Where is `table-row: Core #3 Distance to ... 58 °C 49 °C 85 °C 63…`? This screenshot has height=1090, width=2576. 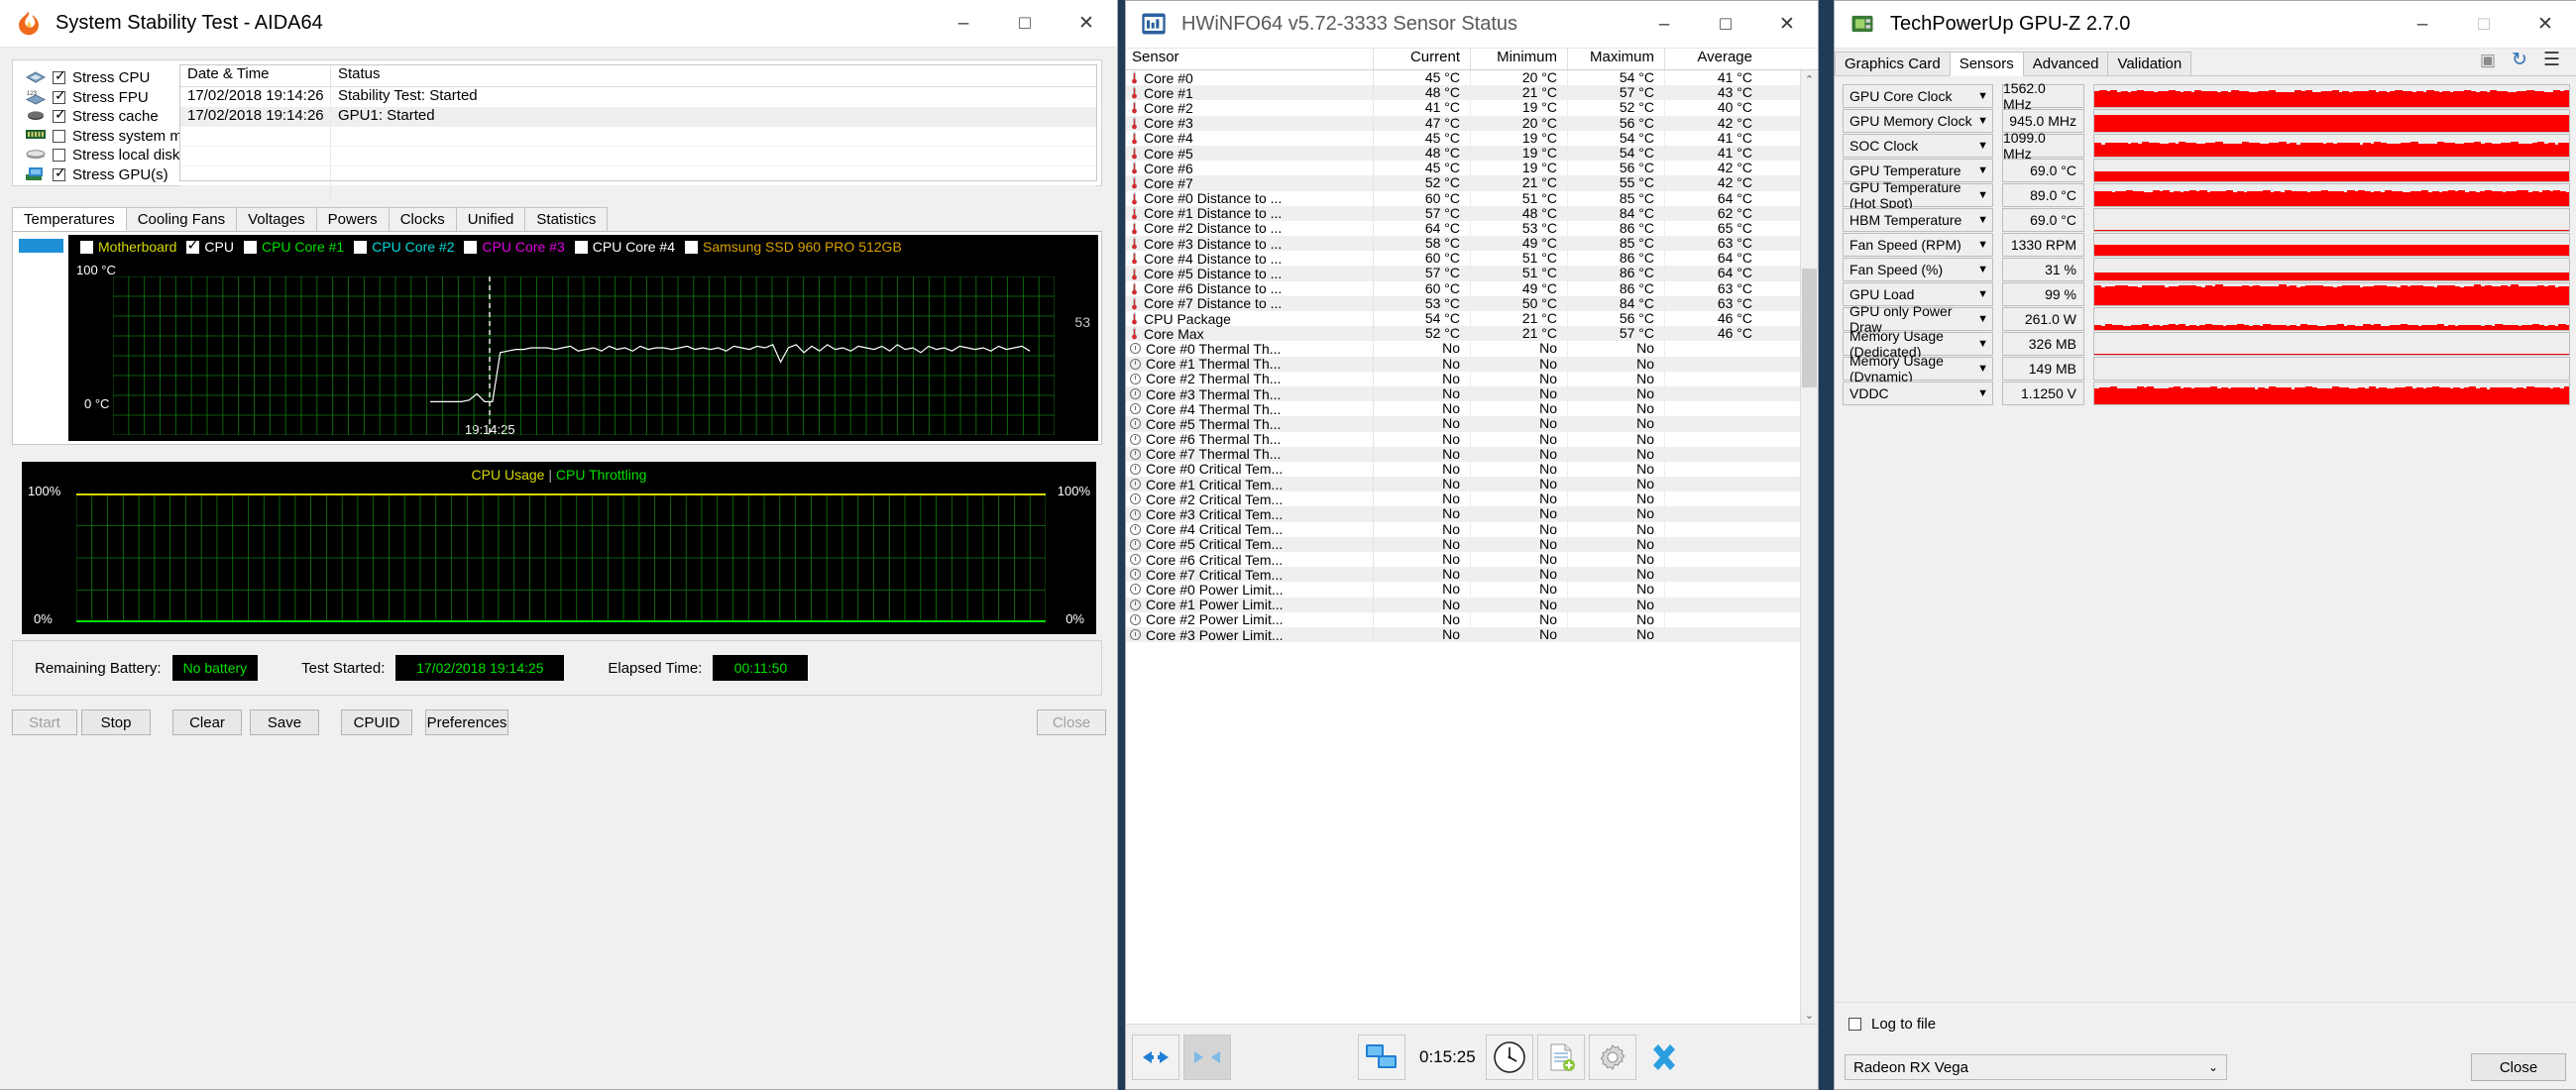 table-row: Core #3 Distance to ... 58 °C 49 °C 85 °C 63… is located at coordinates (1463, 243).